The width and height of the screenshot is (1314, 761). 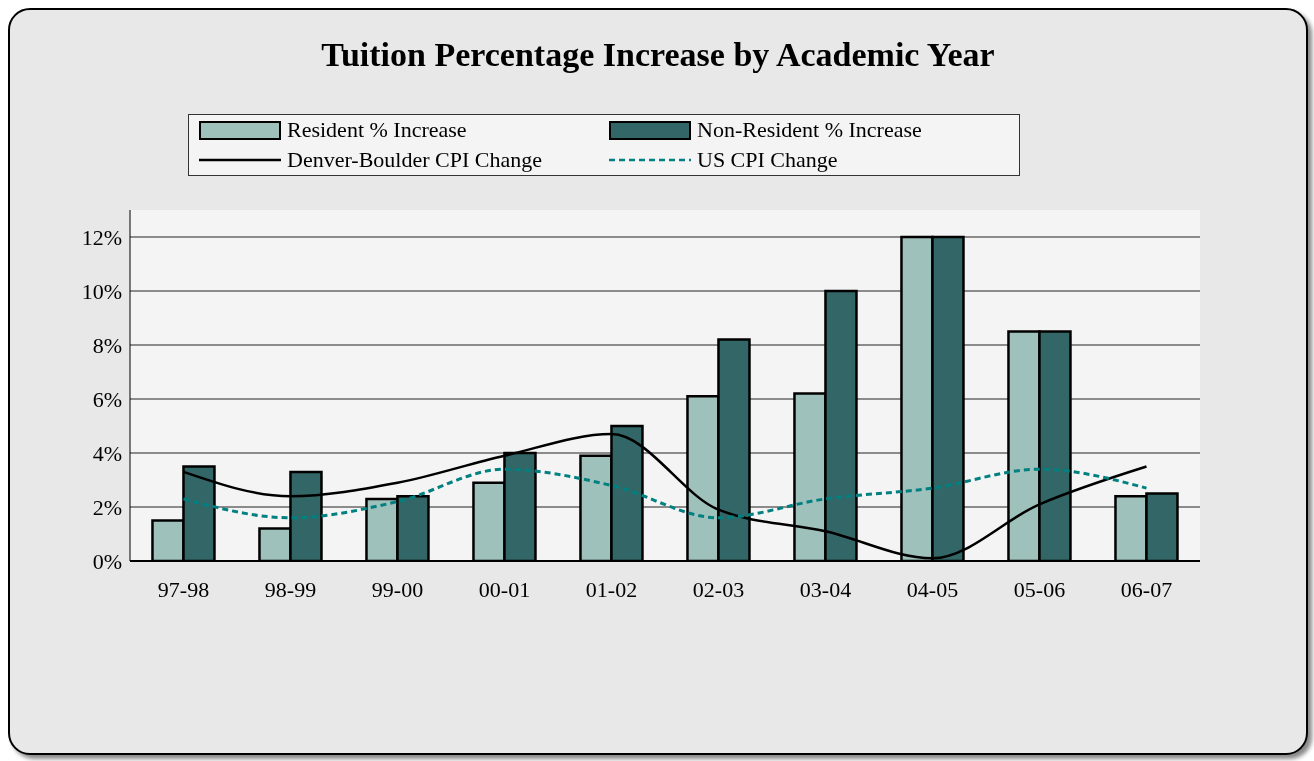 I want to click on x-tick-label: 03-04, so click(x=825, y=589).